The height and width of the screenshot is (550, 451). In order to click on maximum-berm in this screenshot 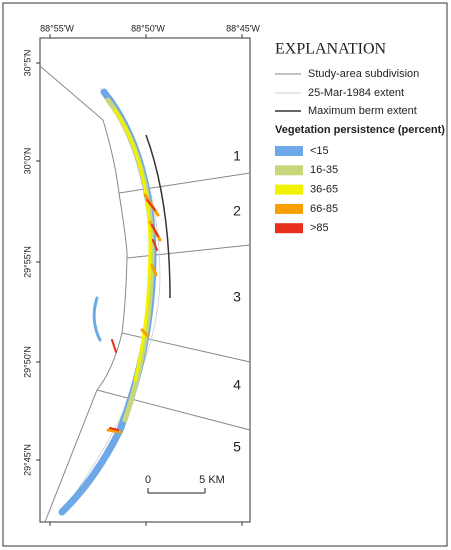, I will do `click(158, 216)`.